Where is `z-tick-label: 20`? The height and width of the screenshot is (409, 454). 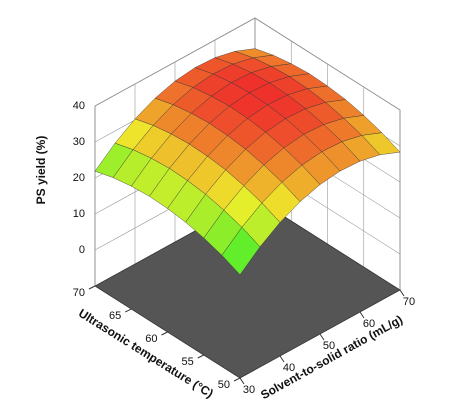 z-tick-label: 20 is located at coordinates (79, 178).